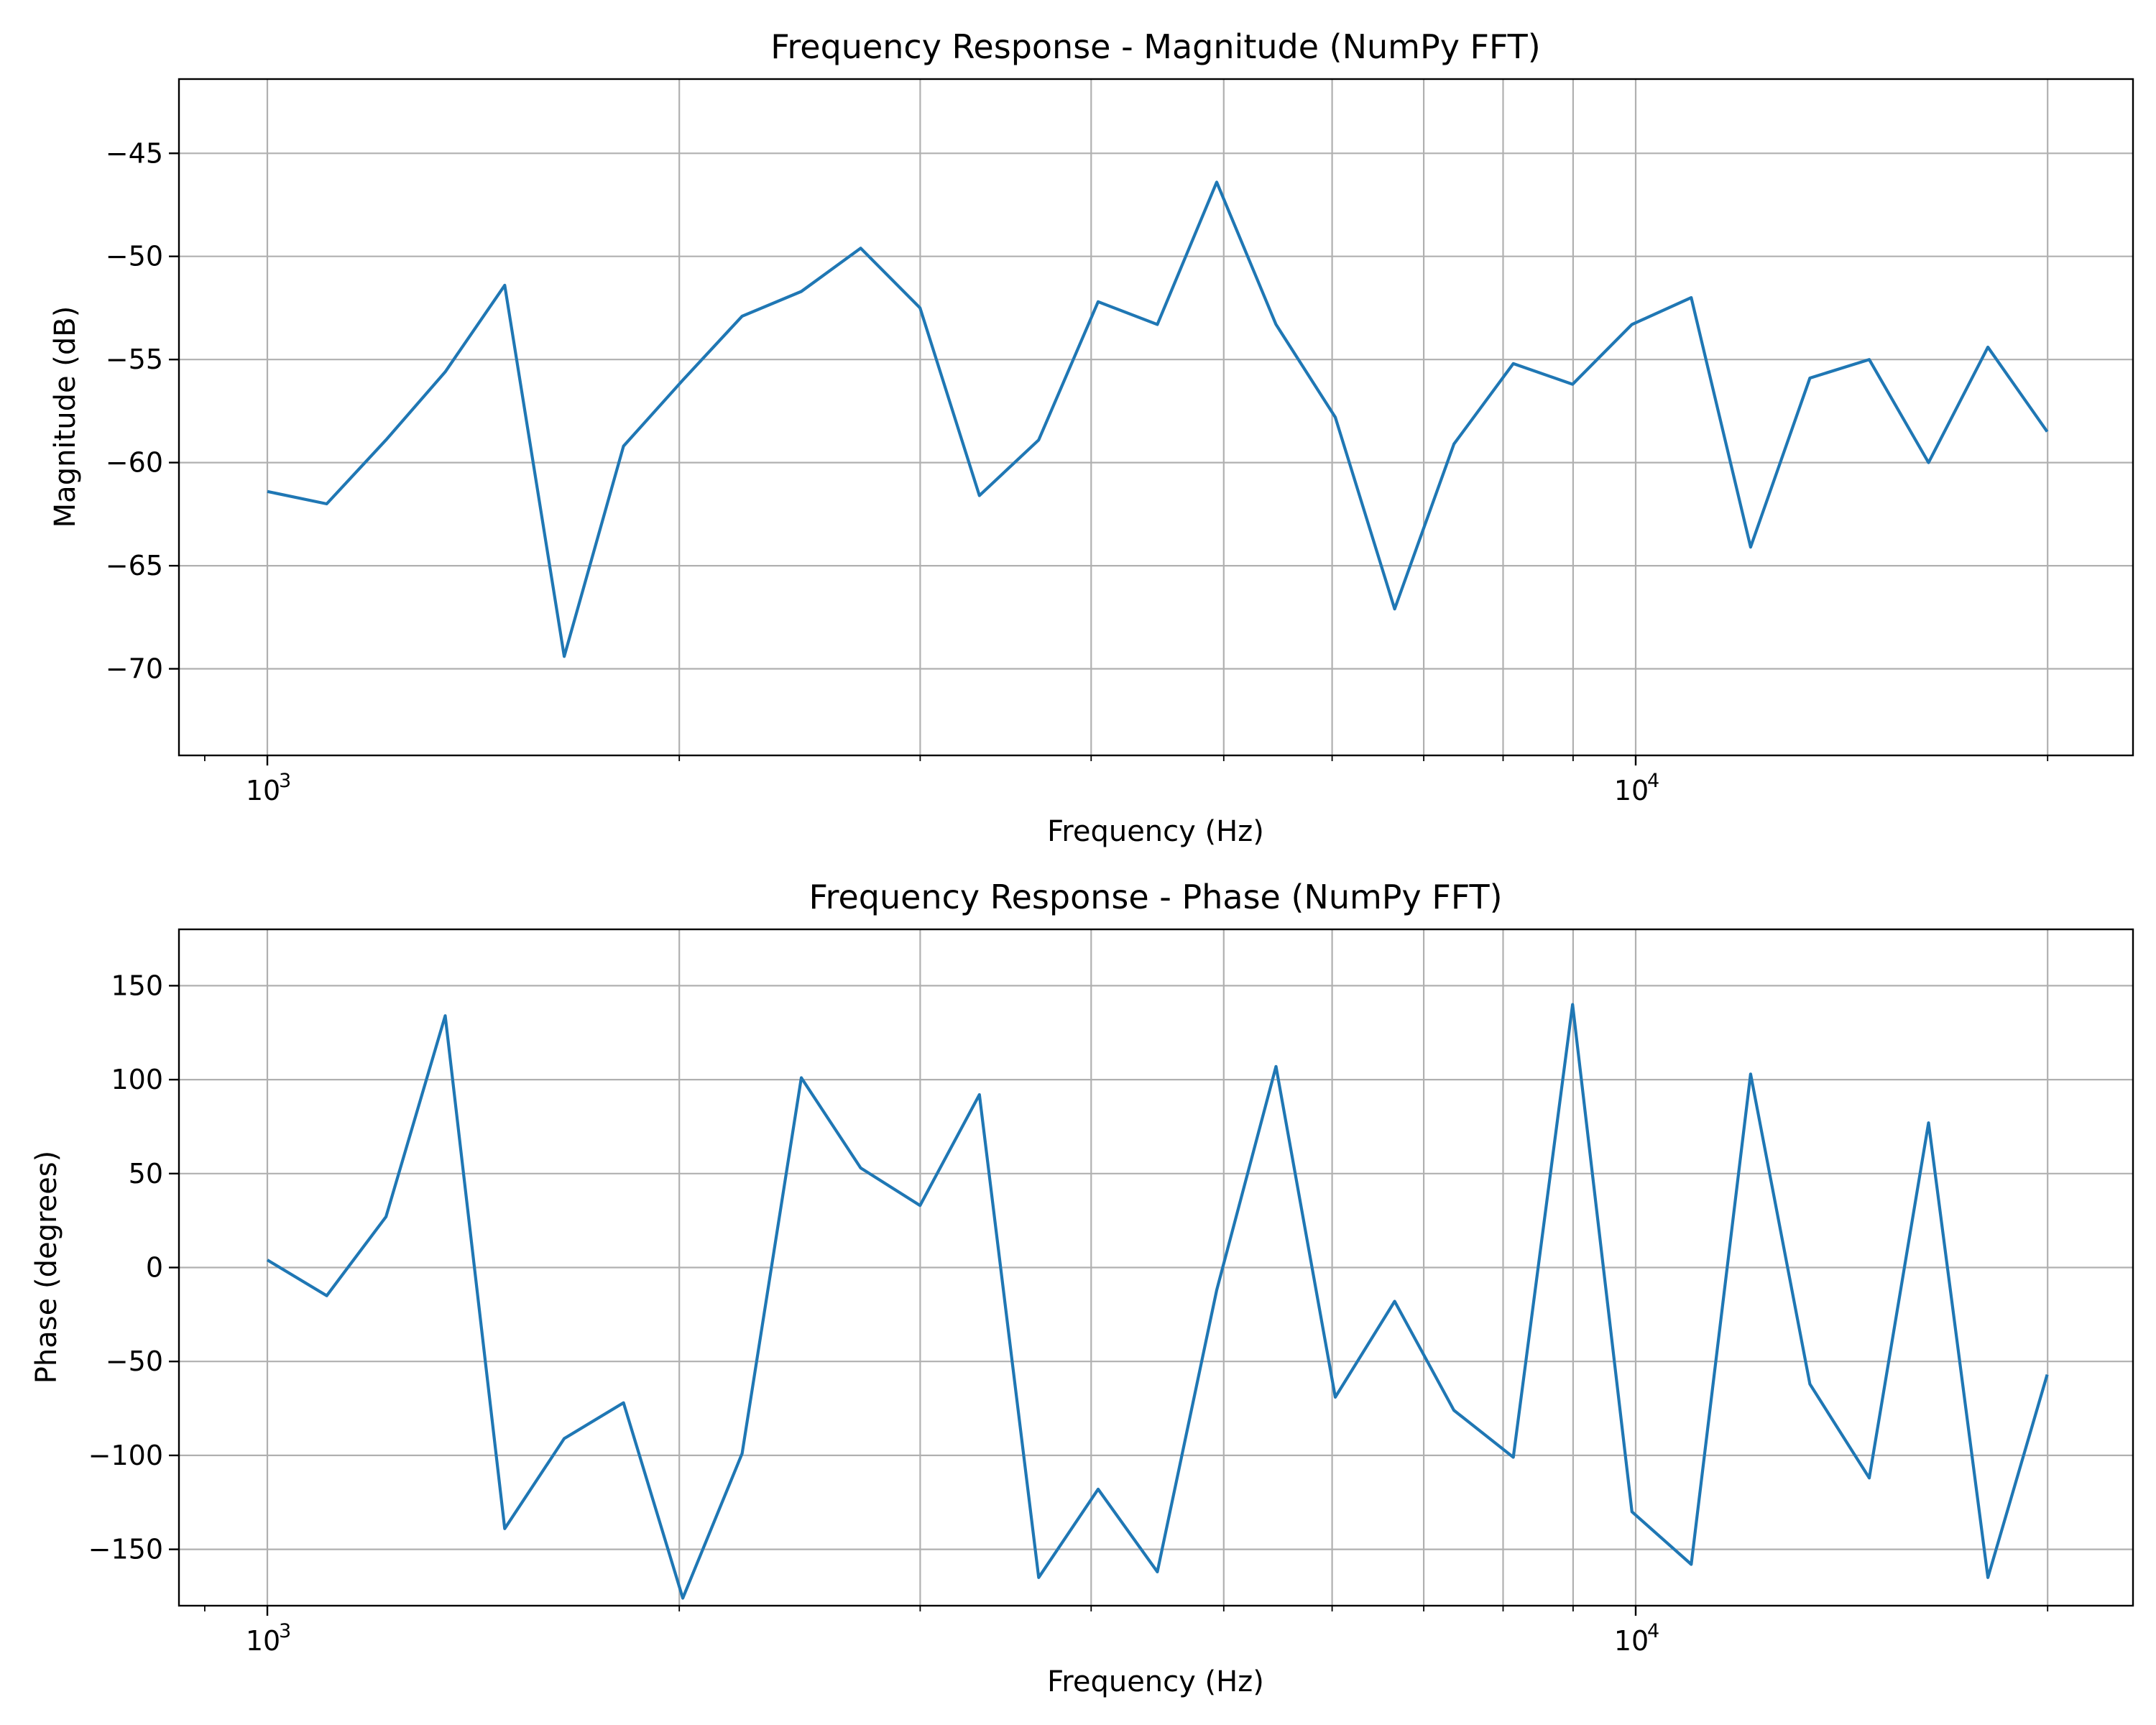  Describe the element at coordinates (134, 463) in the screenshot. I see `magnitude-y-tick-label: −60` at that location.